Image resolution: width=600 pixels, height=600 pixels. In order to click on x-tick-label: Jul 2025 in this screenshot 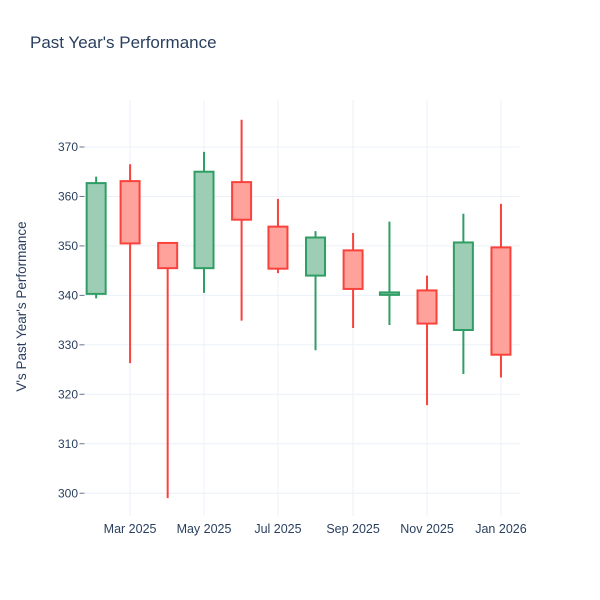, I will do `click(277, 529)`.